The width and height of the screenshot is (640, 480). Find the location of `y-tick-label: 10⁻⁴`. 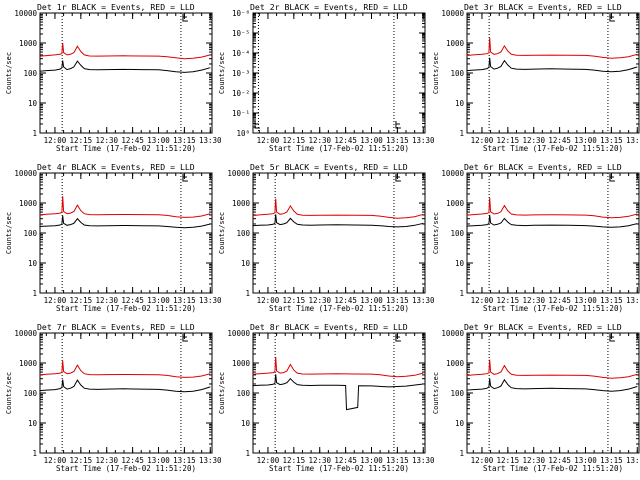

y-tick-label: 10⁻⁴ is located at coordinates (241, 53).